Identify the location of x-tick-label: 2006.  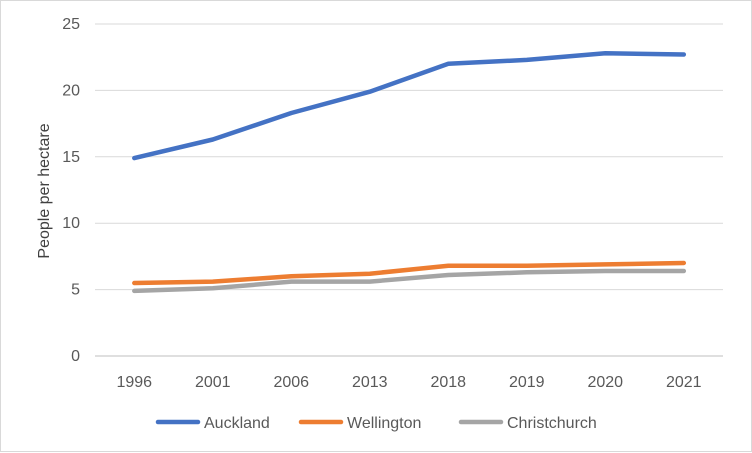
(291, 382).